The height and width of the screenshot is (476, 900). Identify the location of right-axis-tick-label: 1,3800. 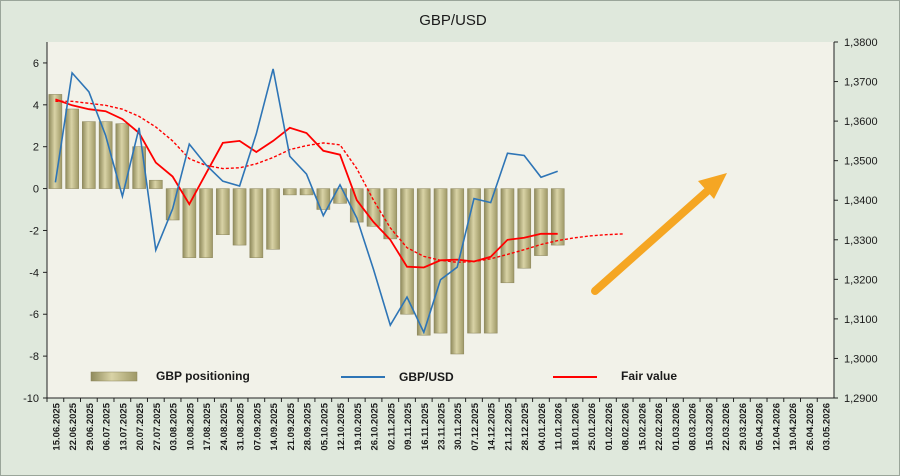
(861, 43).